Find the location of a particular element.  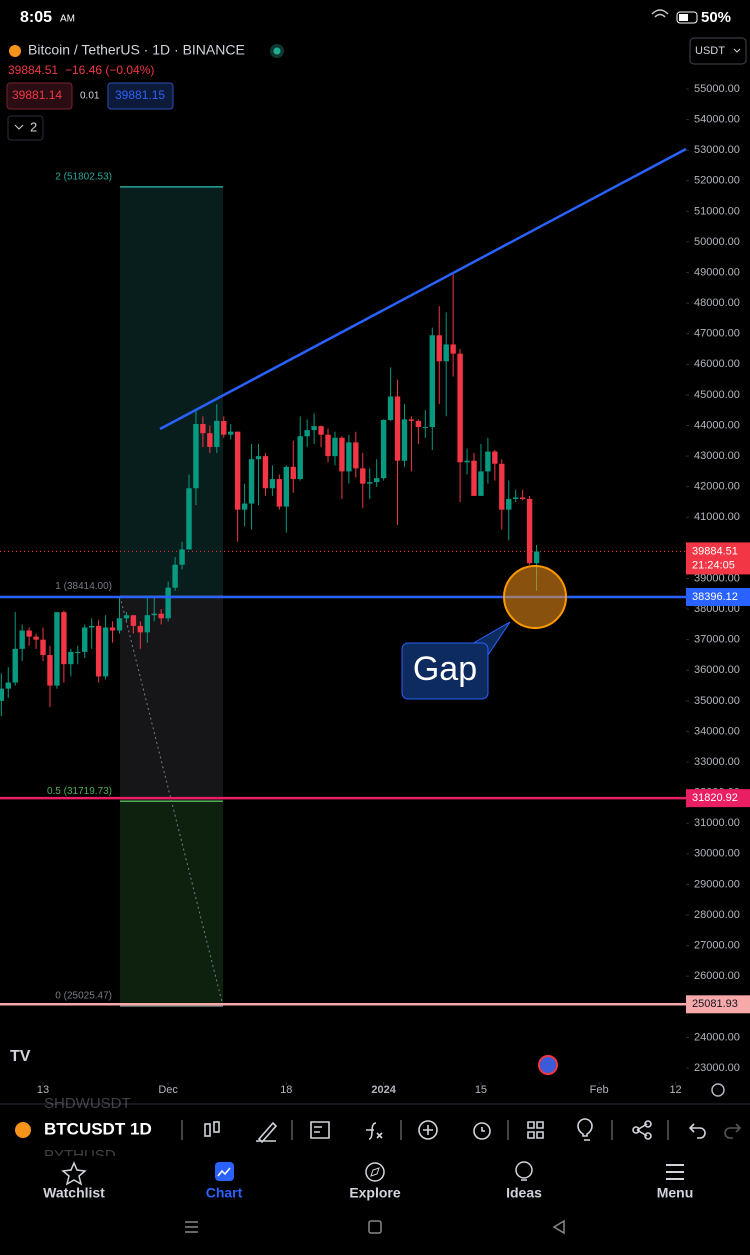

ghost-symbol: SHDWUSDT is located at coordinates (87, 1103).